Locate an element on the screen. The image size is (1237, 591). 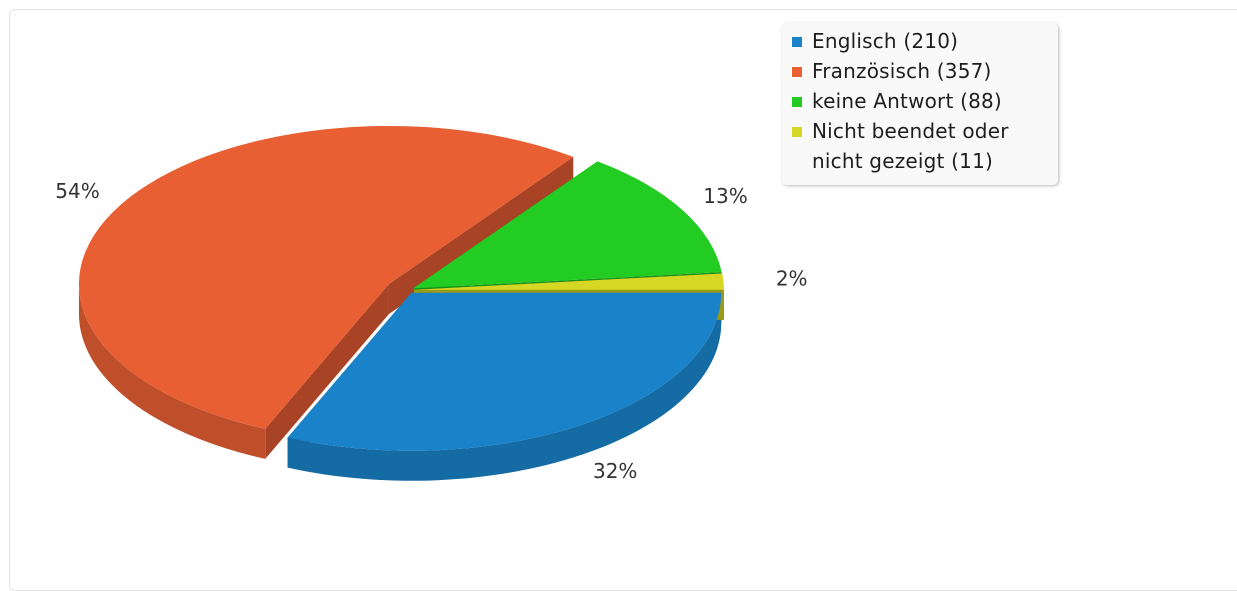
pie-slice-keine-antwort is located at coordinates (567, 225).